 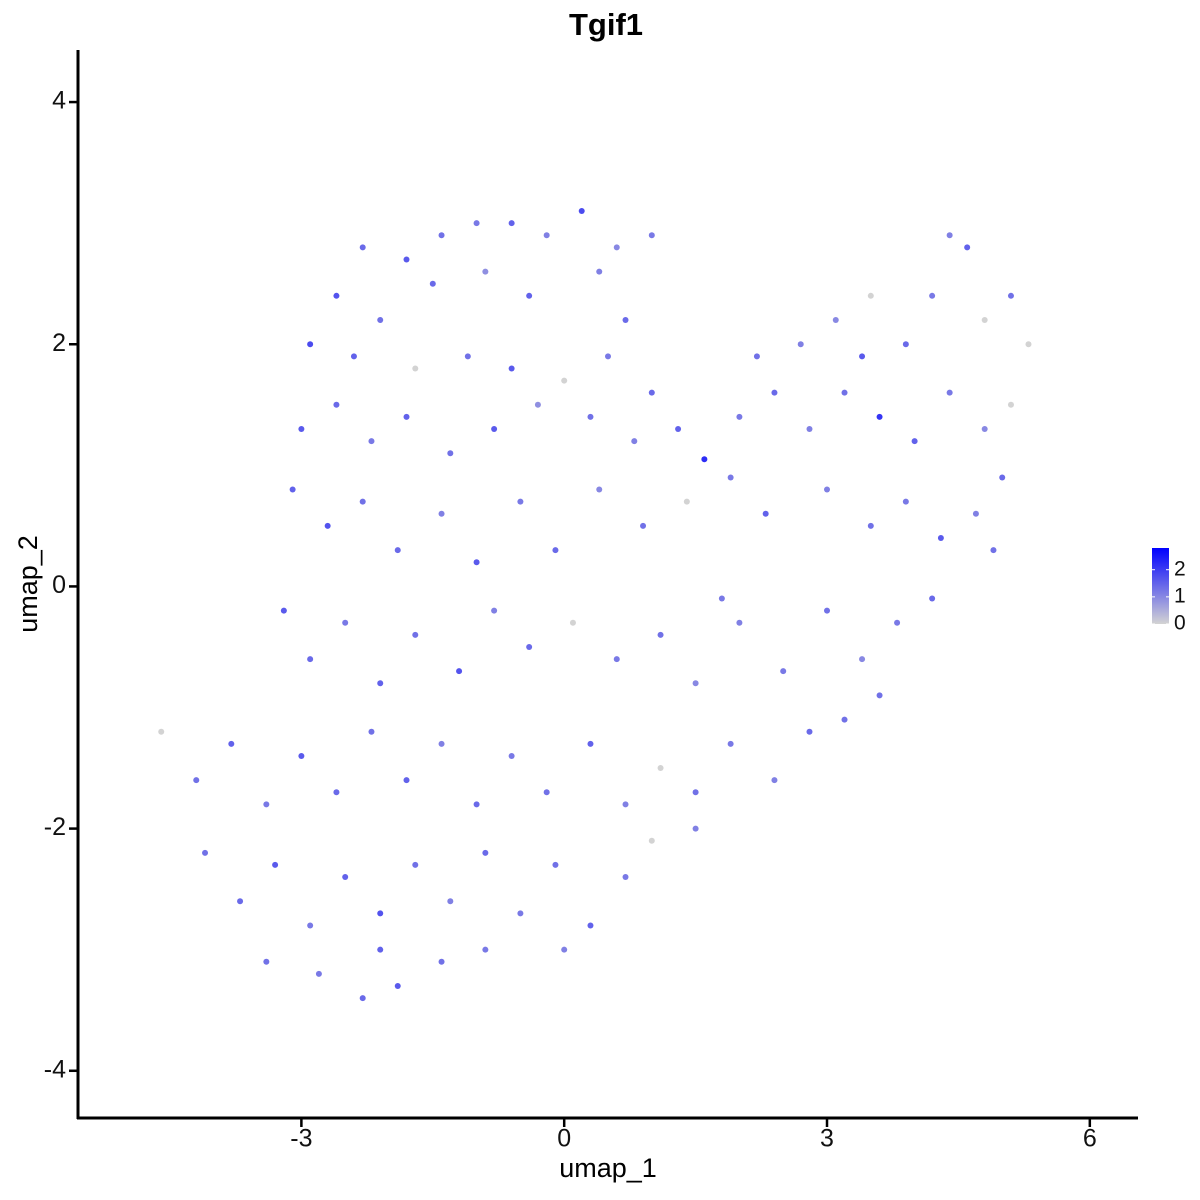 I want to click on colorbar-label: 2, so click(x=1180, y=568).